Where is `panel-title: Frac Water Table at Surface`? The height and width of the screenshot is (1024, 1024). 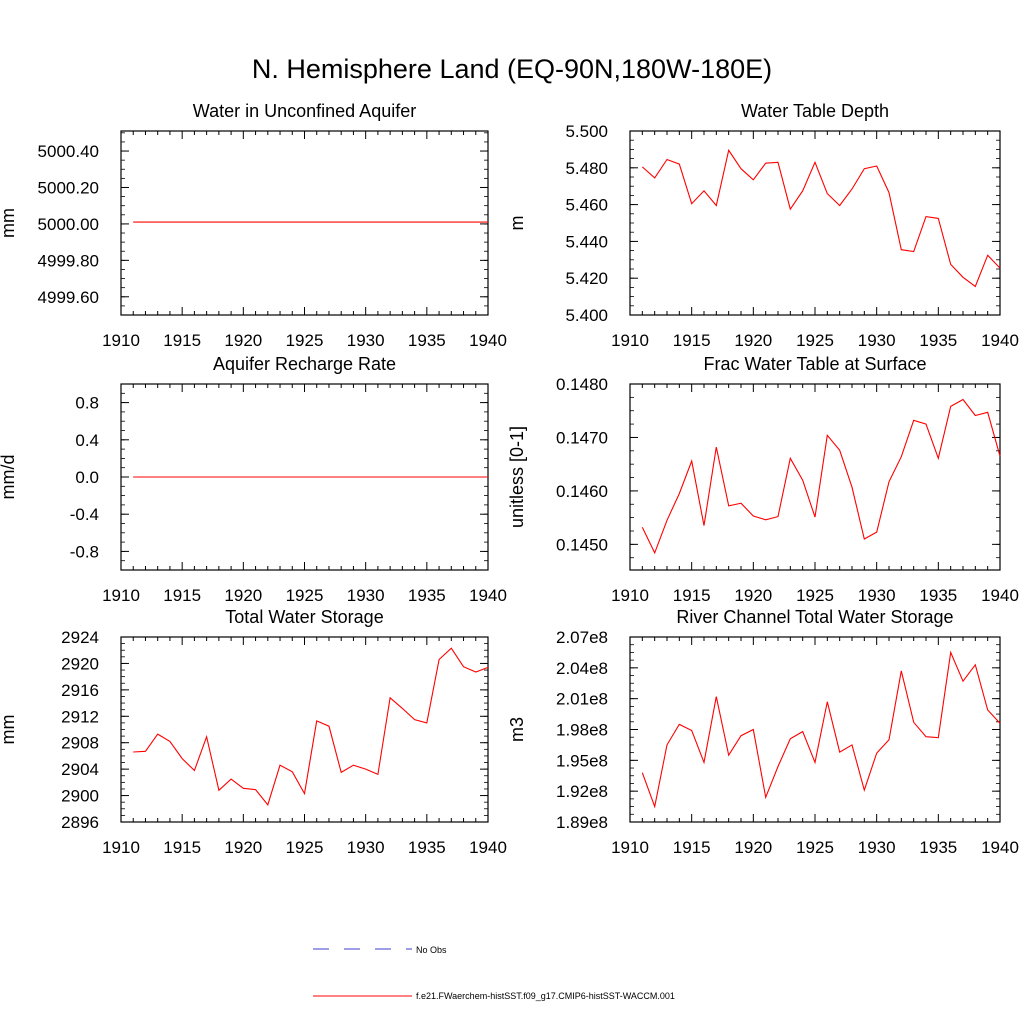 panel-title: Frac Water Table at Surface is located at coordinates (814, 364).